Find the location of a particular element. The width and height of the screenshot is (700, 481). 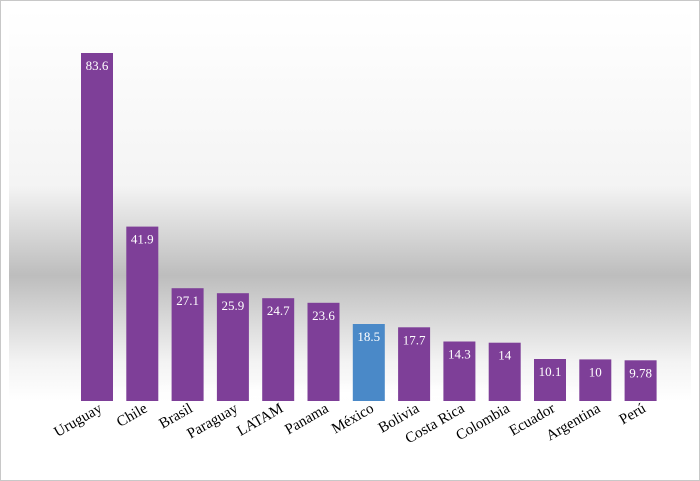

bar-value-label: 10.1 is located at coordinates (550, 371).